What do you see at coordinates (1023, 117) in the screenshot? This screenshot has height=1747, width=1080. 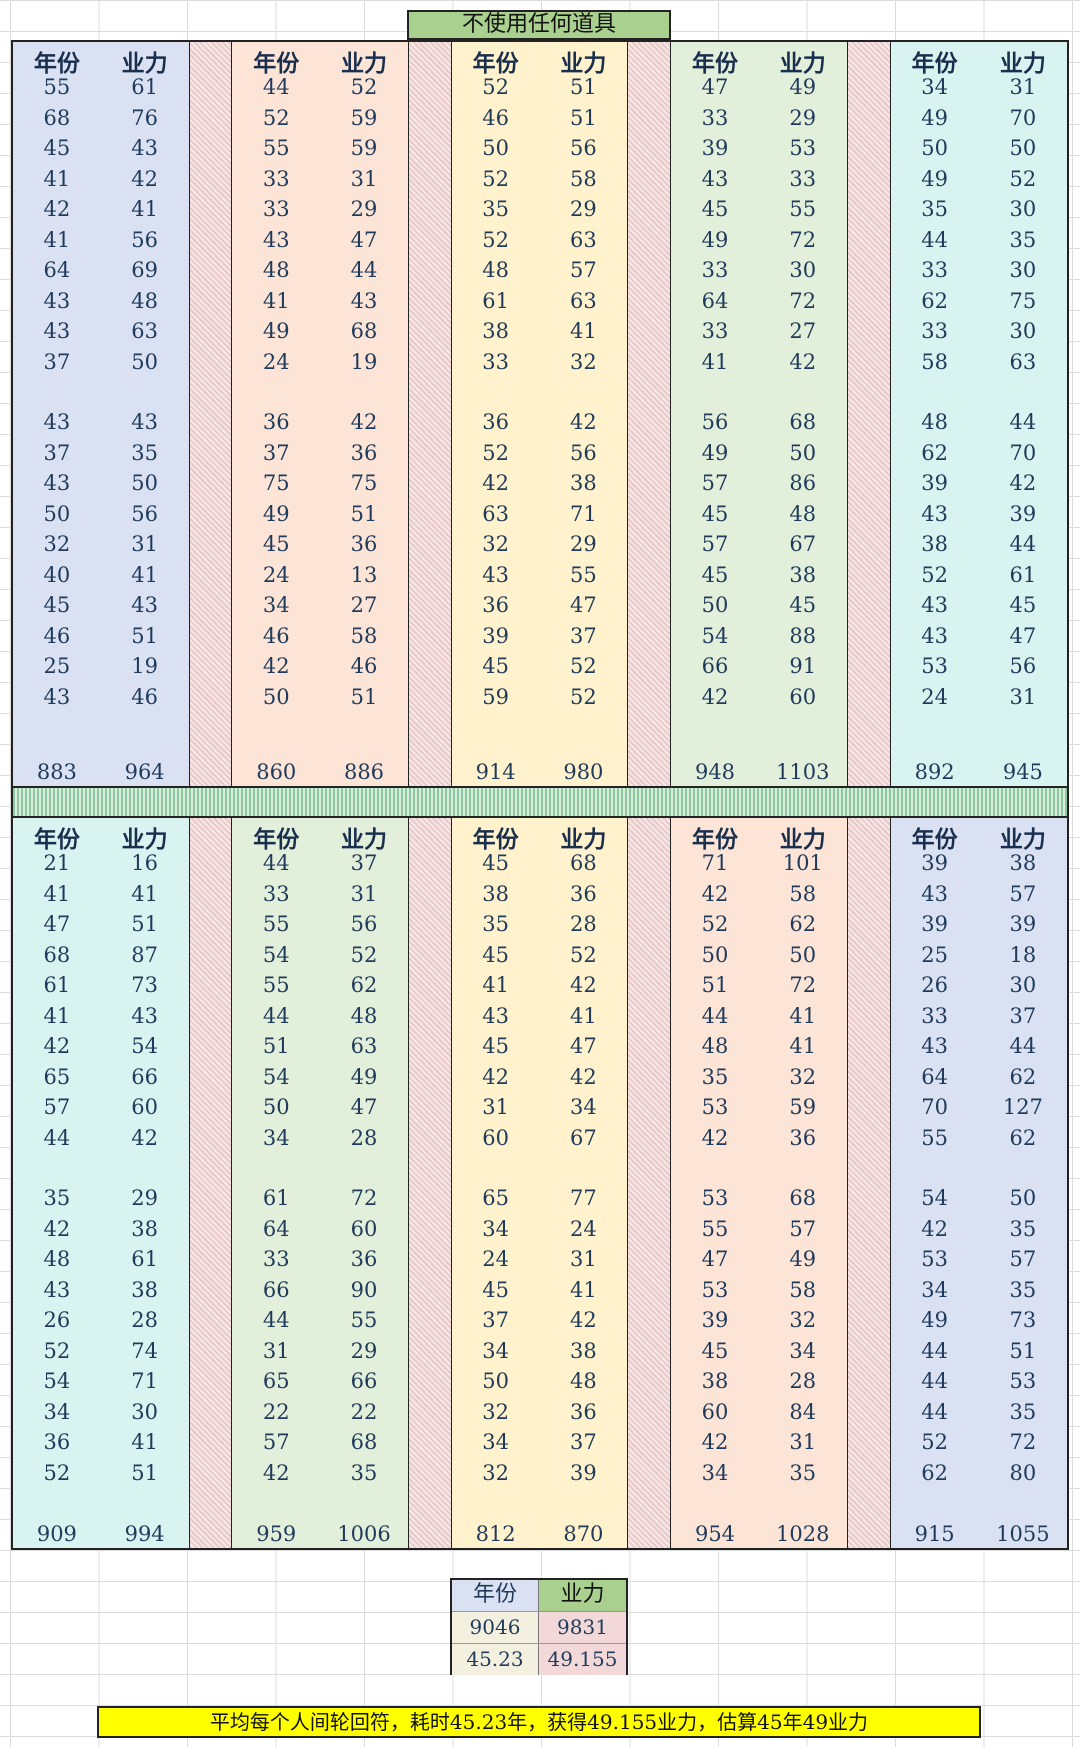 I see `karma-value: 70` at bounding box center [1023, 117].